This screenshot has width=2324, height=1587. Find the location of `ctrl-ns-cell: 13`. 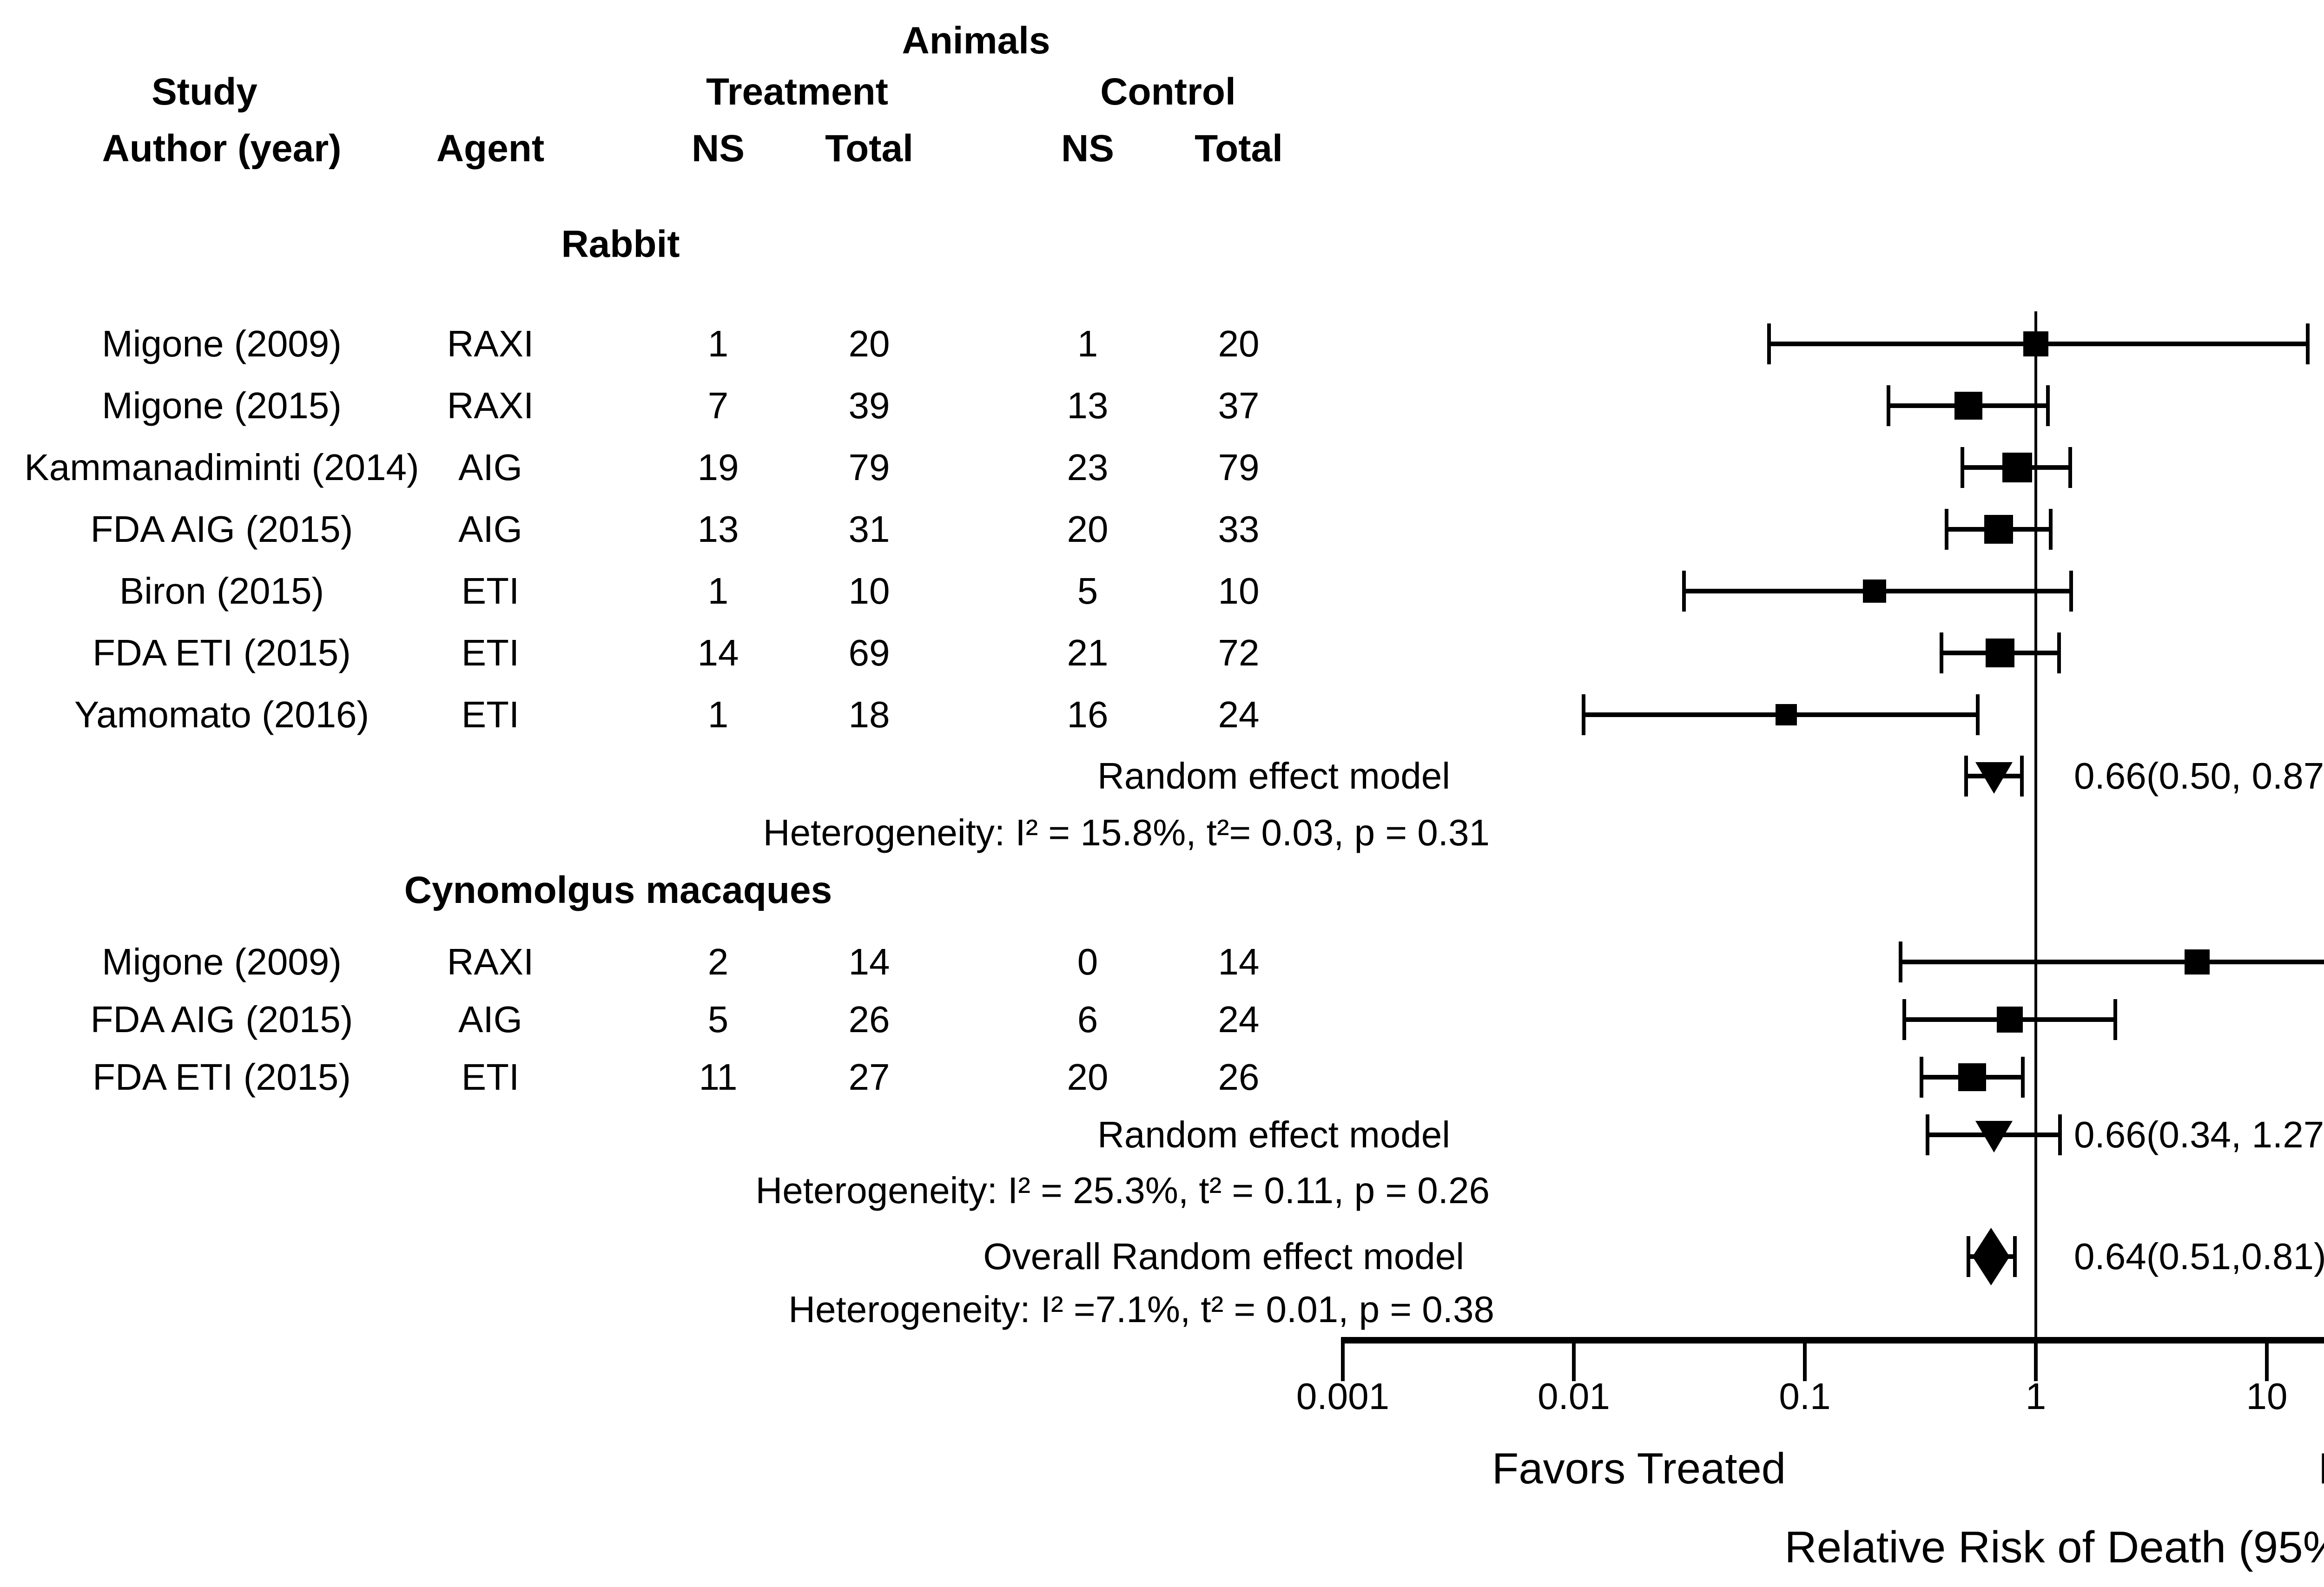

ctrl-ns-cell: 13 is located at coordinates (1088, 405).